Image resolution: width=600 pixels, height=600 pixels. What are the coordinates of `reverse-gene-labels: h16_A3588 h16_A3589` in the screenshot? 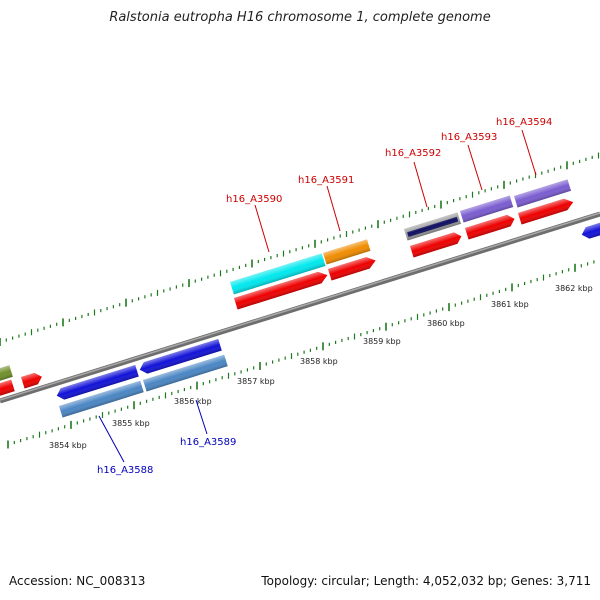 It's located at (166, 437).